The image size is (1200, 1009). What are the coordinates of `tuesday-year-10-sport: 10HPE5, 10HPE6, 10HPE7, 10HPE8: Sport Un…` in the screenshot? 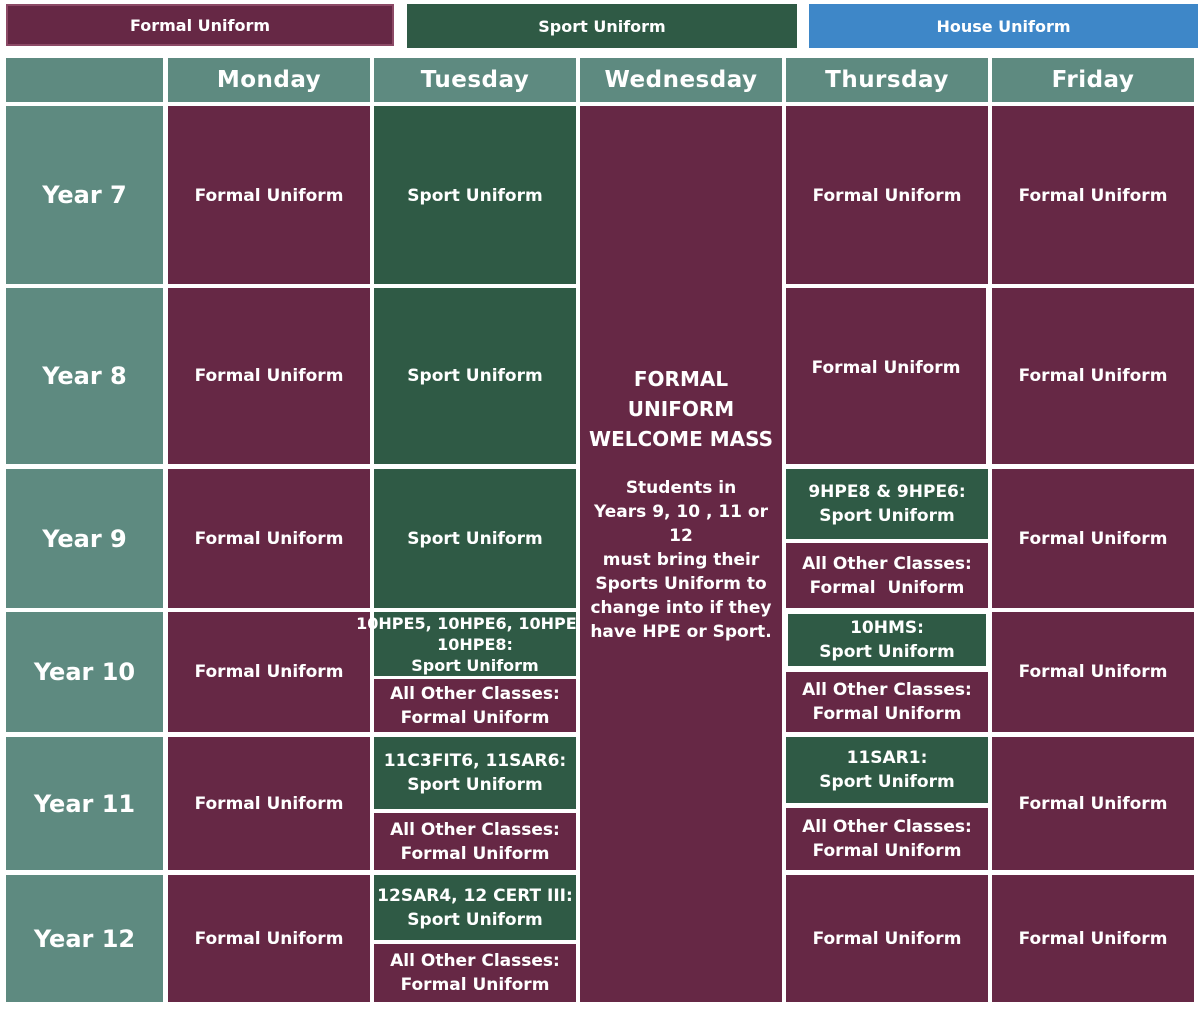 It's located at (475, 644).